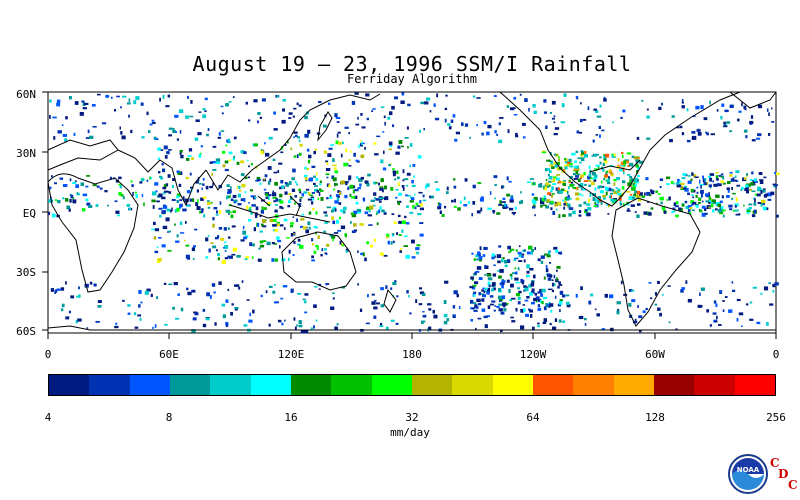 This screenshot has height=500, width=800. What do you see at coordinates (620, 149) in the screenshot?
I see `coast-north-america` at bounding box center [620, 149].